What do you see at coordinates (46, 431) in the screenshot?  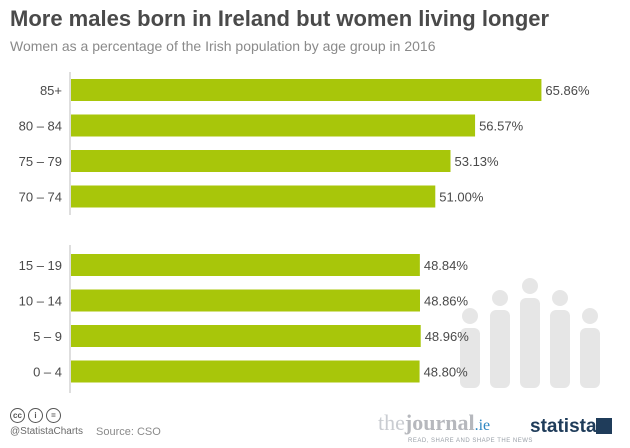 I see `statista-handle: @StatistaCharts` at bounding box center [46, 431].